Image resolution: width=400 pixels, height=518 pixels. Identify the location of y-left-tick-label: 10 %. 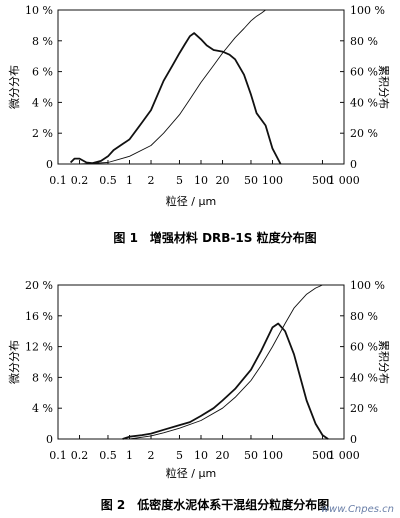
(39, 10).